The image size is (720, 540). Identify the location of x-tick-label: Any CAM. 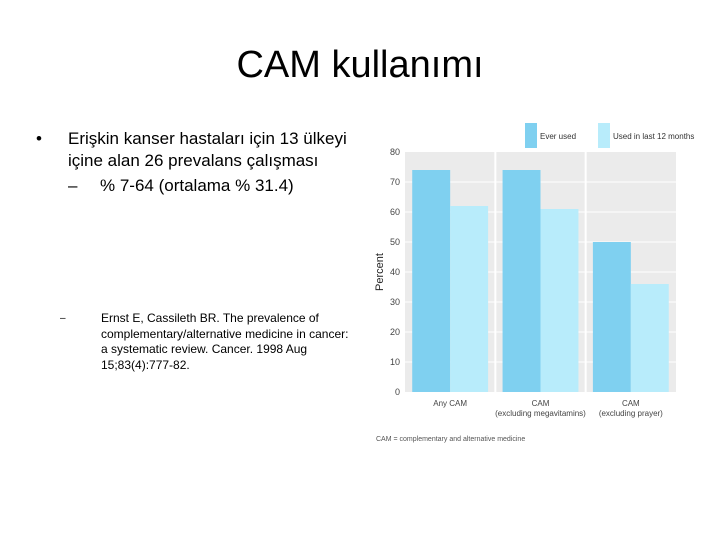
(450, 403).